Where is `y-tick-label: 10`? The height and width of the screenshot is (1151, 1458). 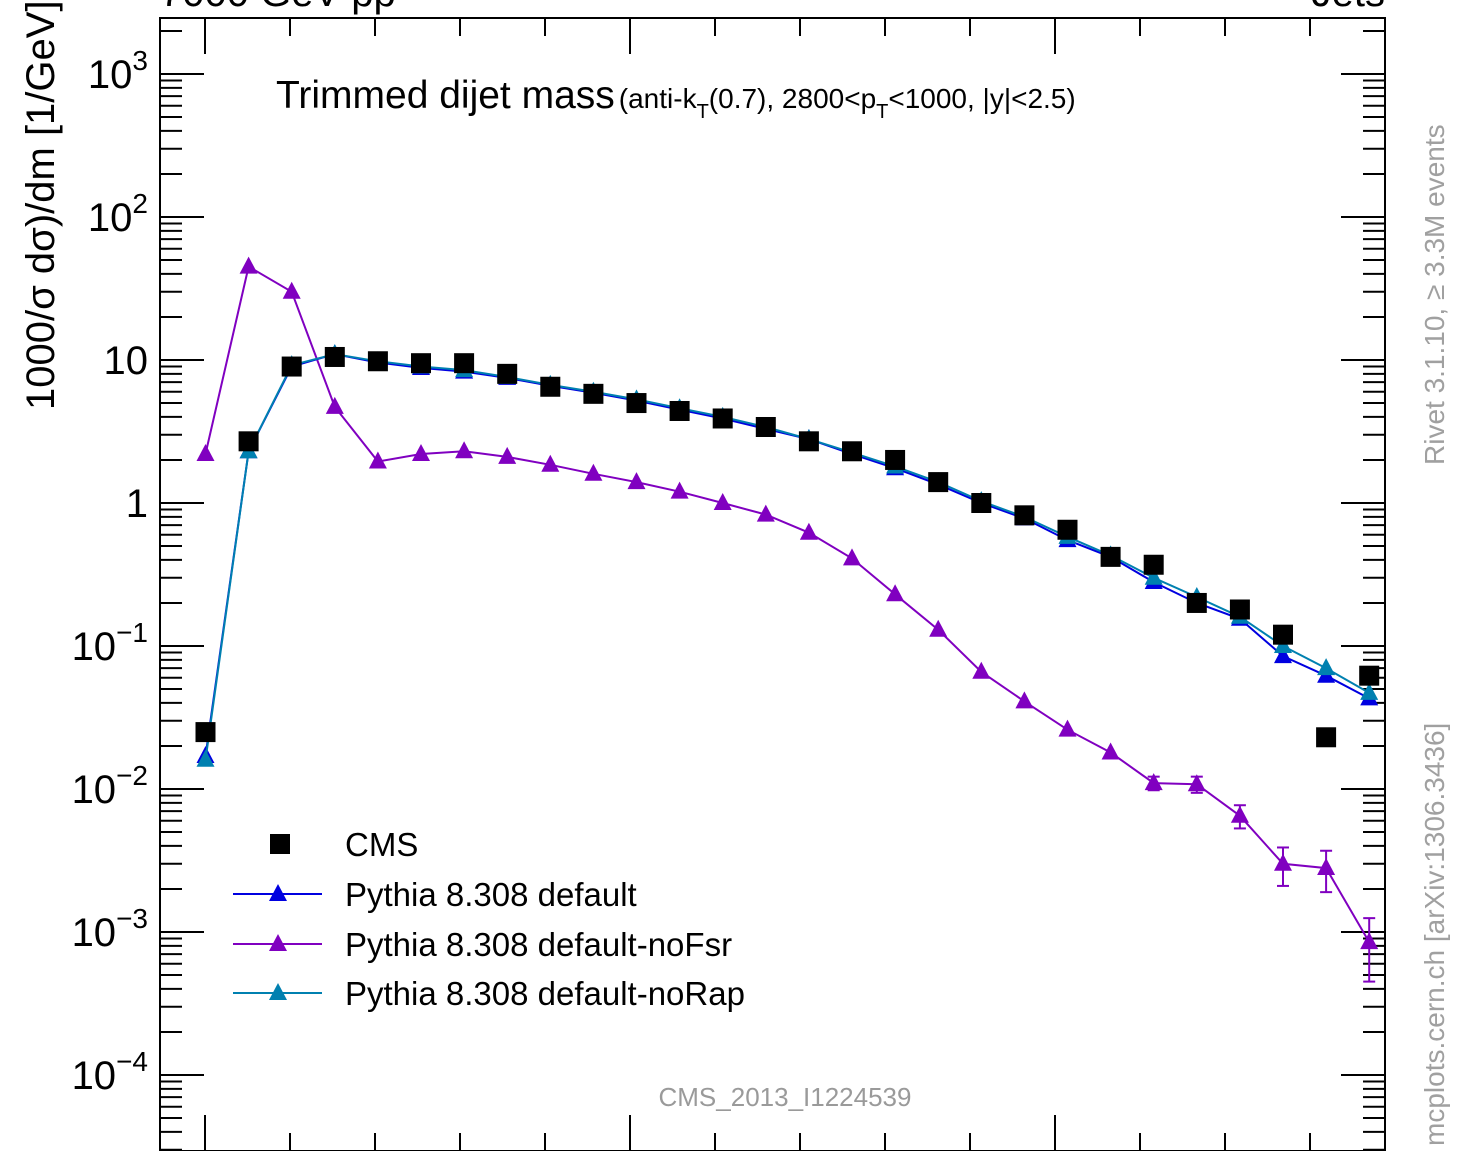 y-tick-label: 10 is located at coordinates (126, 361).